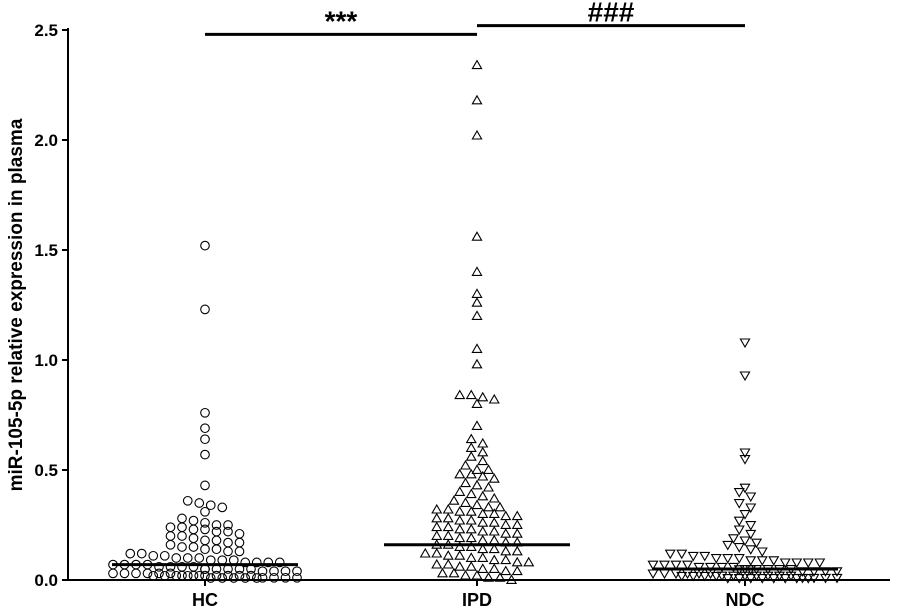  I want to click on y-tick-label: 2.0, so click(46, 140).